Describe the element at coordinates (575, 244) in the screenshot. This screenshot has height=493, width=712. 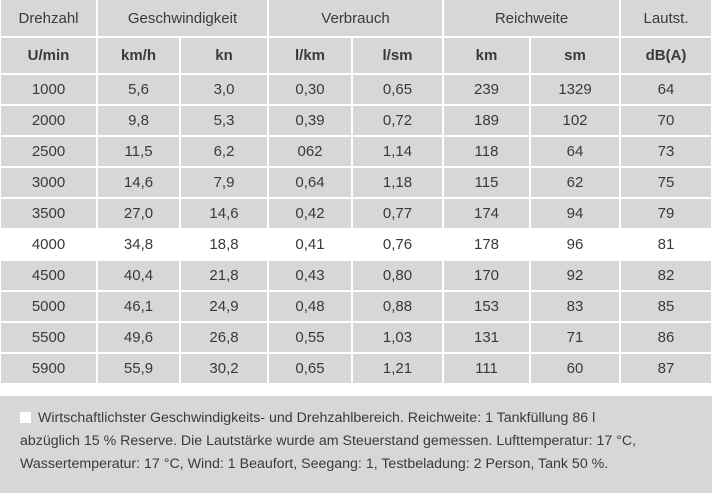
I see `table-cell: 96` at that location.